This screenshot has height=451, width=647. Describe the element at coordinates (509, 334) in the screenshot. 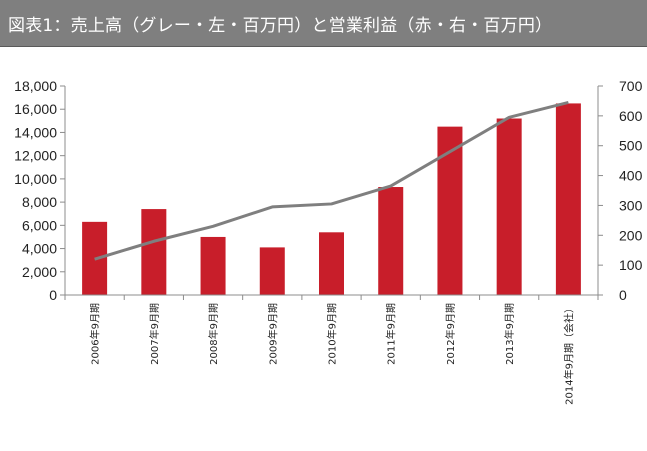

I see `category-label-7: 2013年9月期` at that location.